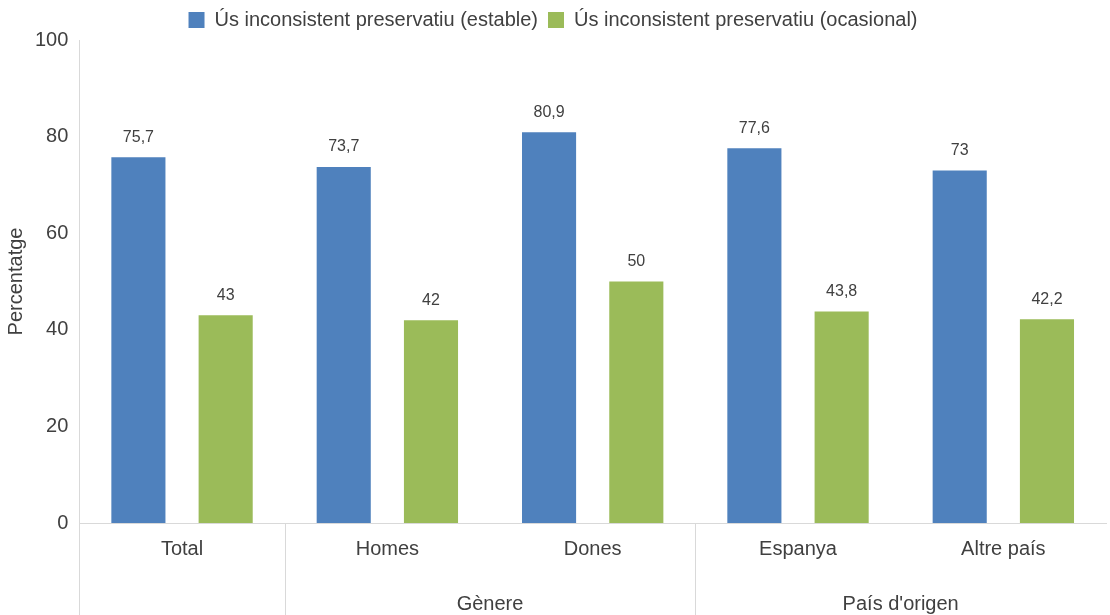 The image size is (1110, 615). What do you see at coordinates (51, 38) in the screenshot?
I see `y-tick-label: 100` at bounding box center [51, 38].